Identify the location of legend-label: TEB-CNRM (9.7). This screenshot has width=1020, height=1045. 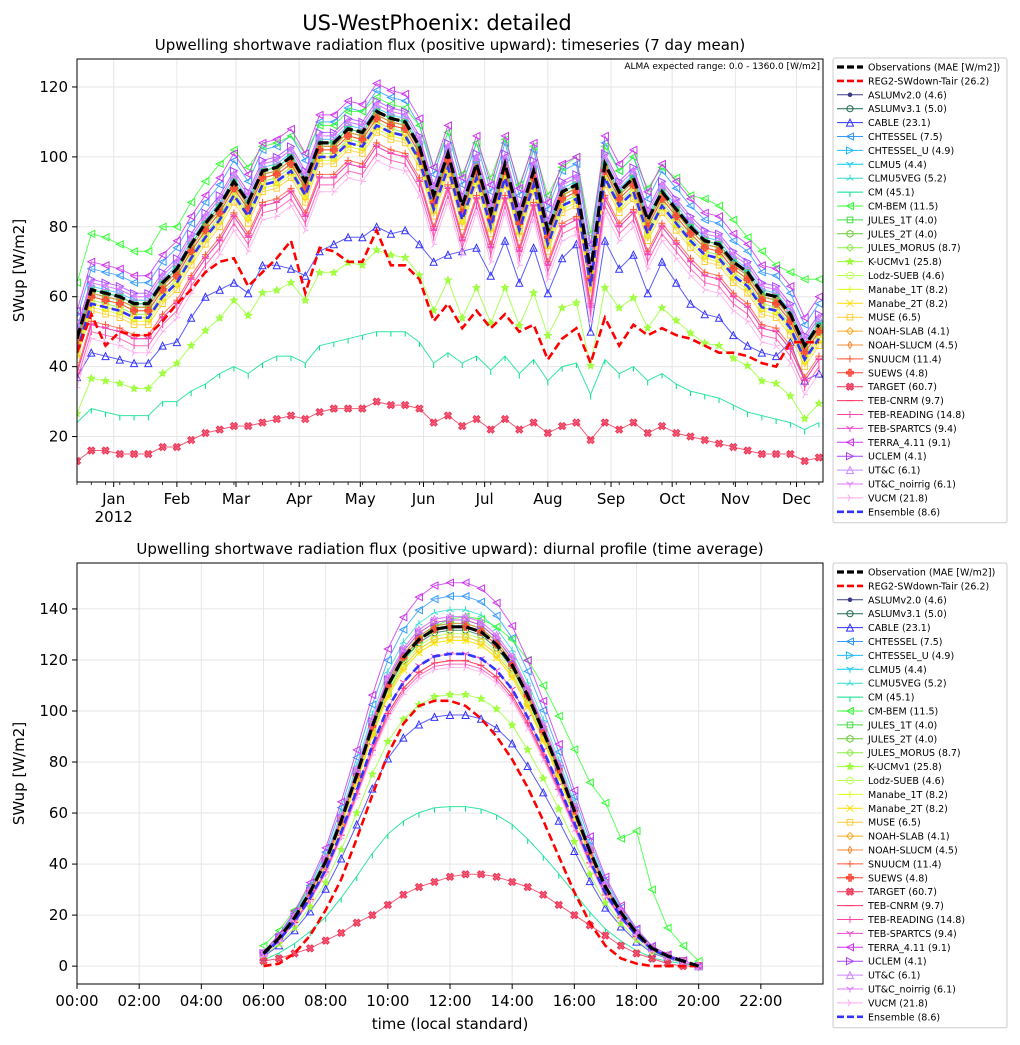
(905, 401).